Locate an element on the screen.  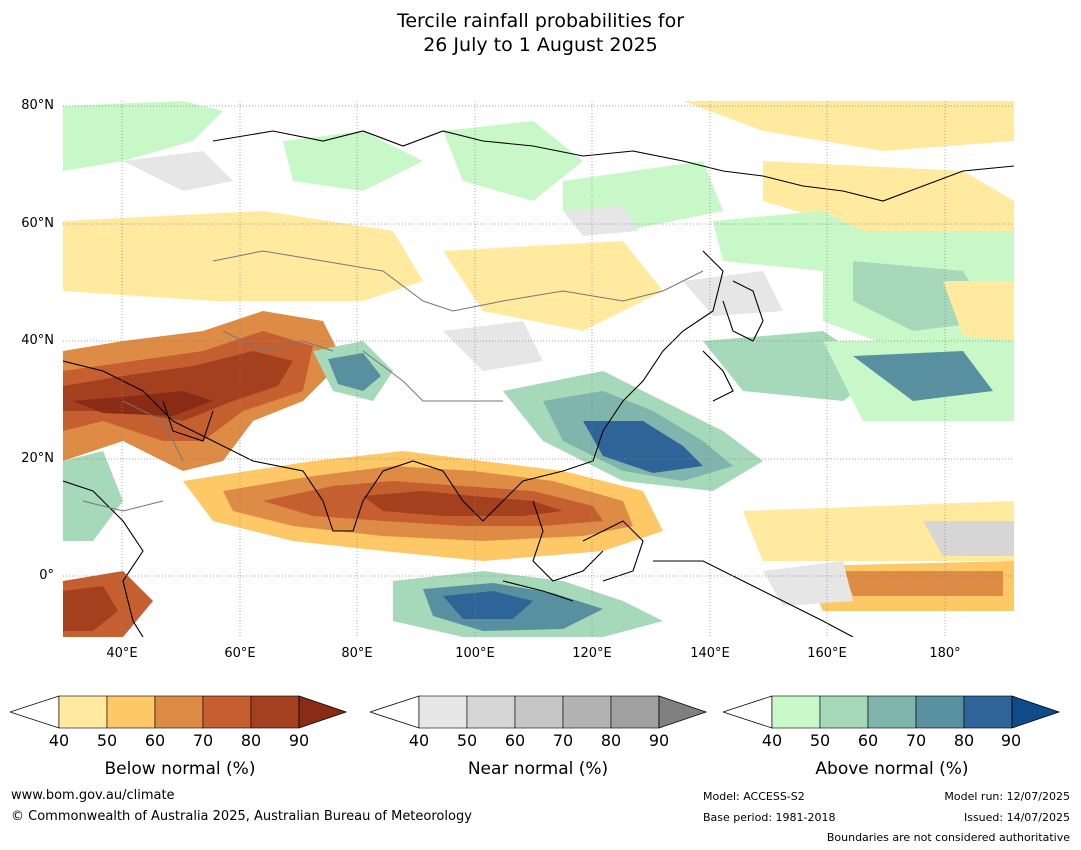
below-tick-40: 40 is located at coordinates (59, 740).